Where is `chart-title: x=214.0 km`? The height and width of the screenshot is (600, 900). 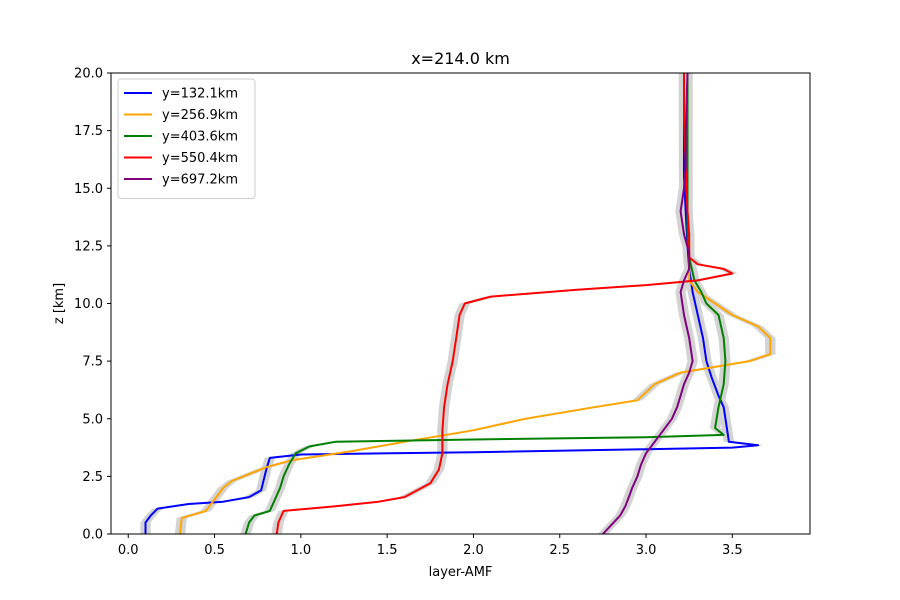 chart-title: x=214.0 km is located at coordinates (460, 58).